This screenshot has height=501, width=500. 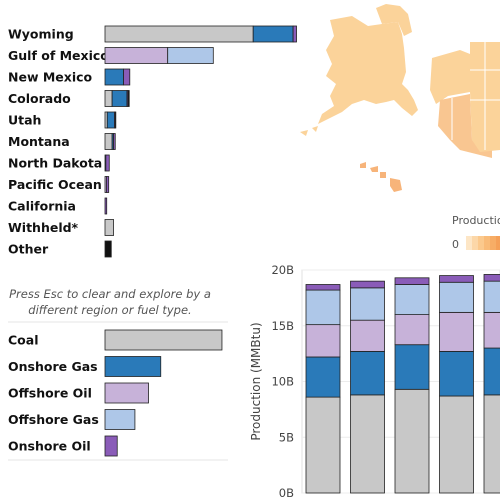 What do you see at coordinates (456, 444) in the screenshot?
I see `year-bar-4-coal` at bounding box center [456, 444].